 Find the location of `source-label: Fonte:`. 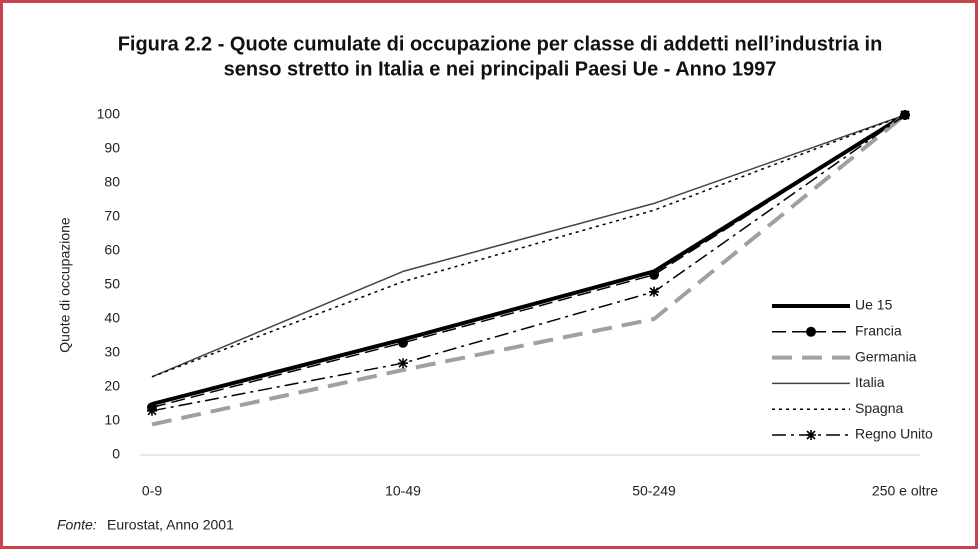

source-label: Fonte: is located at coordinates (77, 525).